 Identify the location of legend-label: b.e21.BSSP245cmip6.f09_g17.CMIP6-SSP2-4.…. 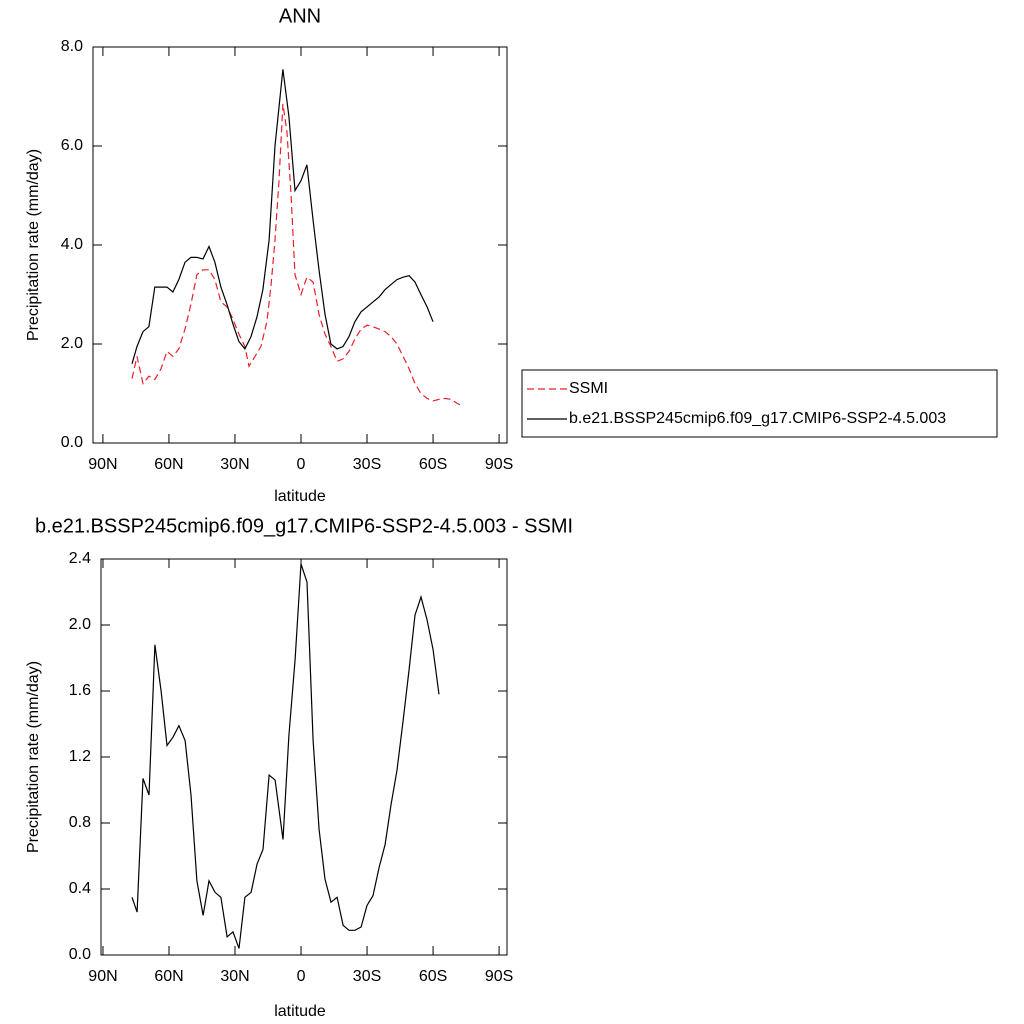
(757, 418).